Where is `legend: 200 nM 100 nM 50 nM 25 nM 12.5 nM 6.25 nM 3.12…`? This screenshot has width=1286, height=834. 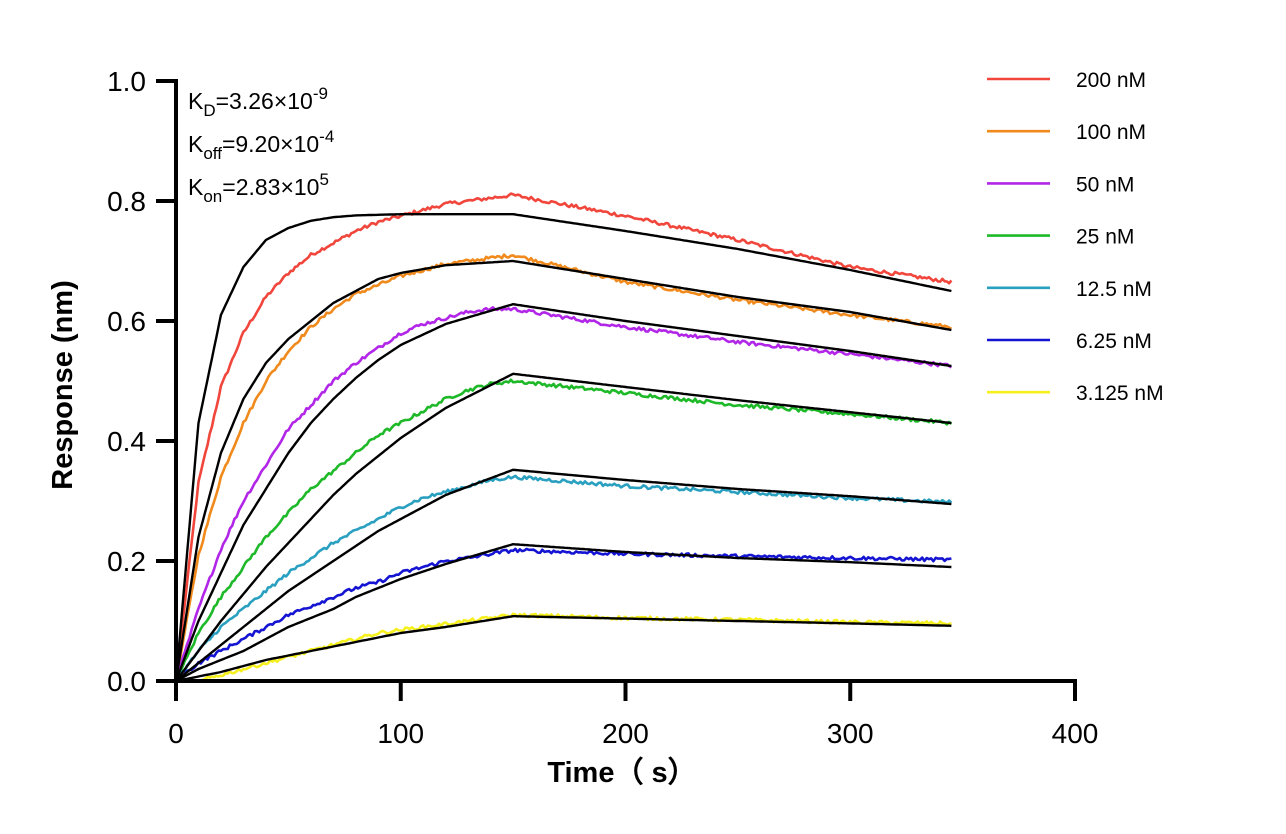 legend: 200 nM 100 nM 50 nM 25 nM 12.5 nM 6.25 nM 3.12… is located at coordinates (1075, 237).